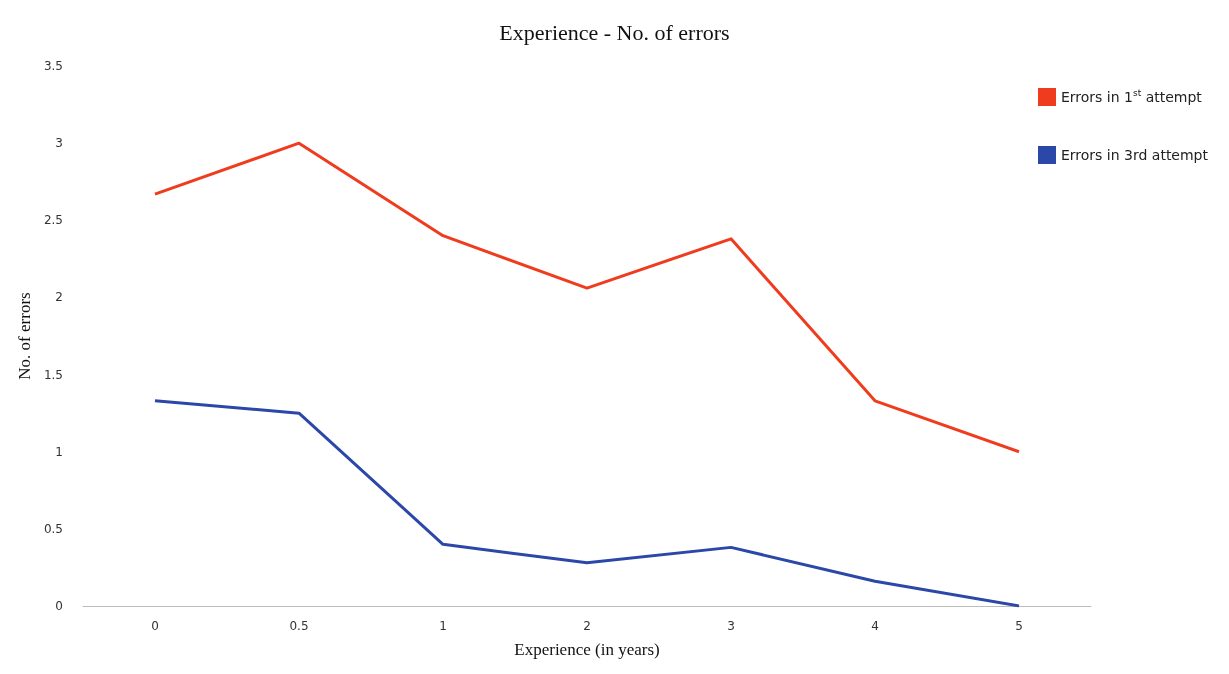 Image resolution: width=1229 pixels, height=674 pixels. Describe the element at coordinates (443, 626) in the screenshot. I see `x-tick-label: 1` at that location.